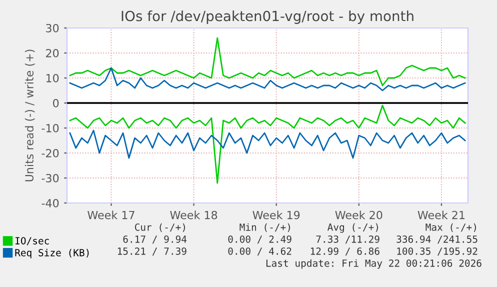 Image resolution: width=497 pixels, height=287 pixels. I want to click on y-tick-label: -20, so click(50, 153).